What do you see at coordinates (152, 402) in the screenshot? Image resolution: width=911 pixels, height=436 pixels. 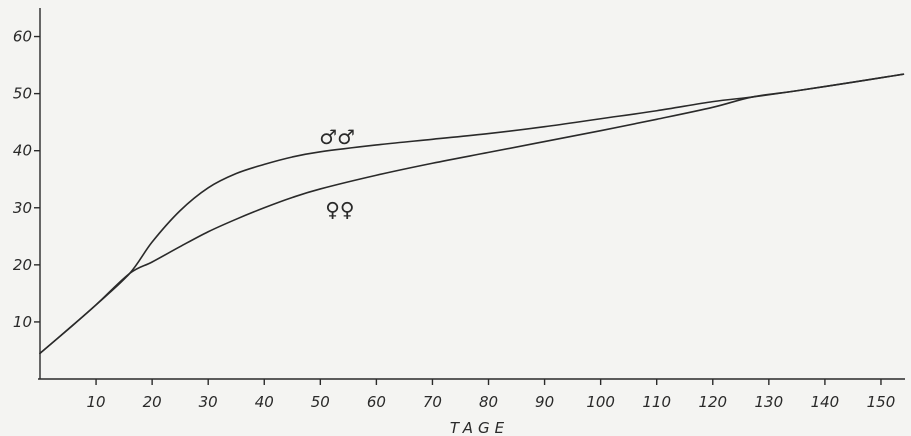 I see `x-tick-label: 20` at bounding box center [152, 402].